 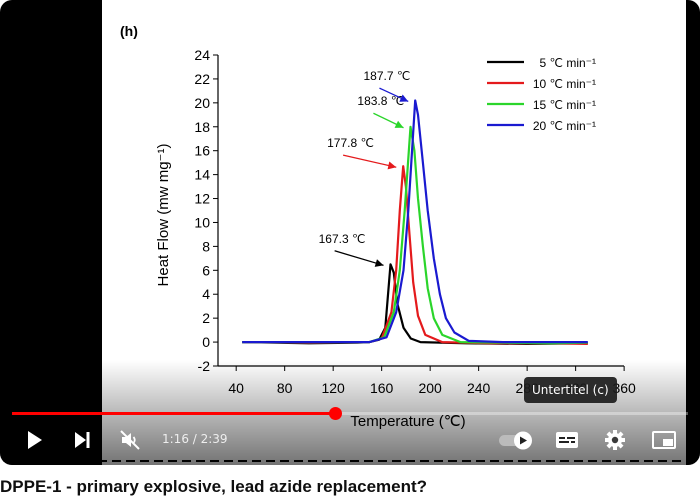 I want to click on gear-icon, so click(x=615, y=440).